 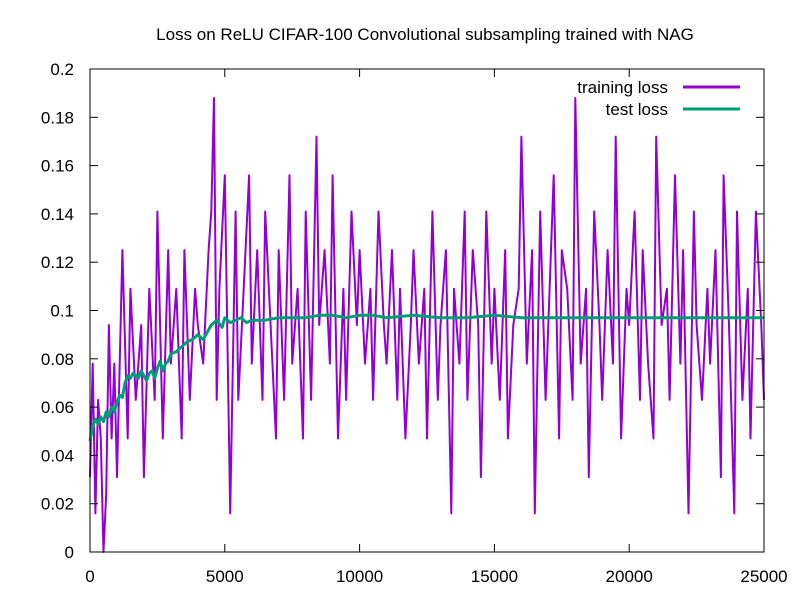 I want to click on y-tick-label: 0.16, so click(x=57, y=166).